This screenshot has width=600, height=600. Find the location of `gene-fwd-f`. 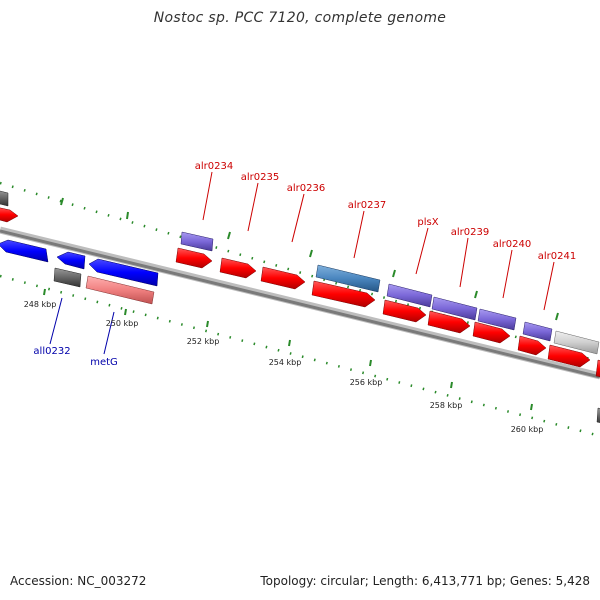

gene-fwd-f is located at coordinates (449, 322).